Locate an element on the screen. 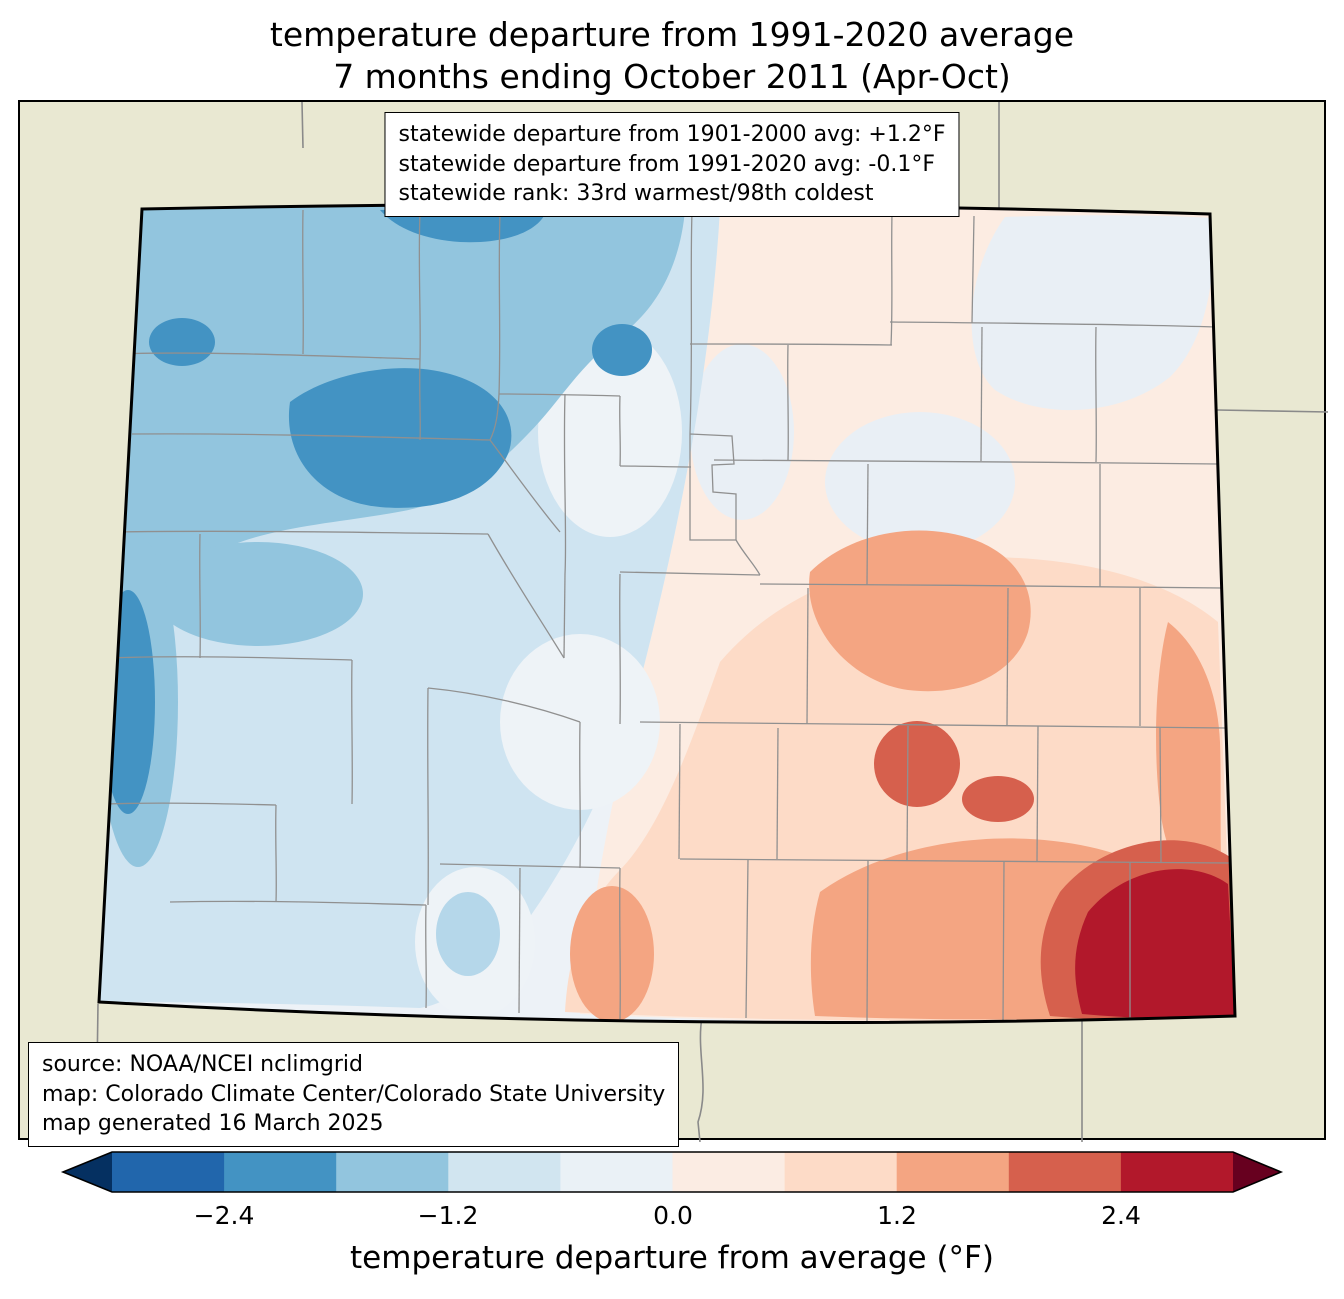 This screenshot has height=1299, width=1344. colorbar-tick-label: −1.2 is located at coordinates (448, 1215).